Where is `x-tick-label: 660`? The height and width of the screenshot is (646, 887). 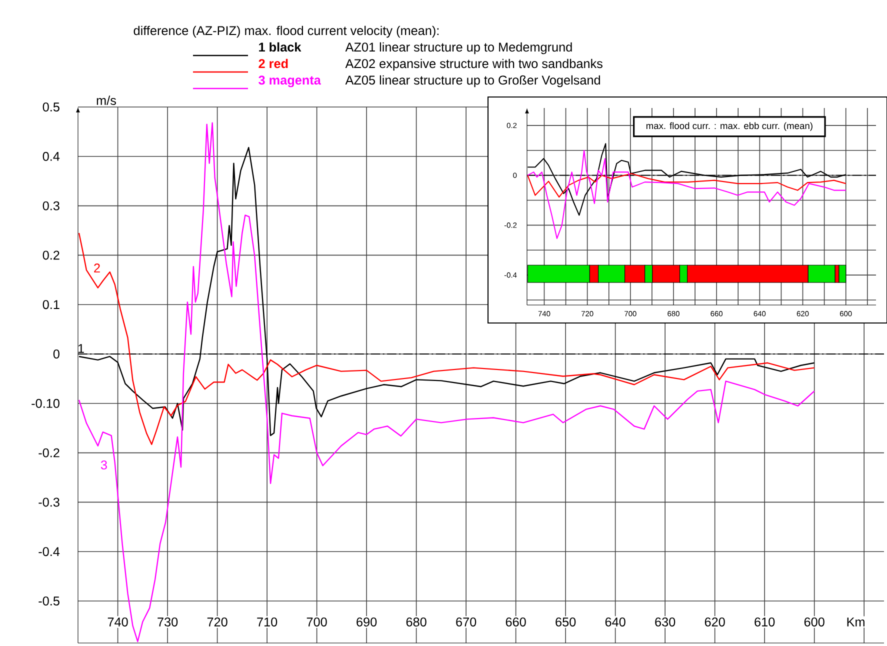
x-tick-label: 660 is located at coordinates (516, 622).